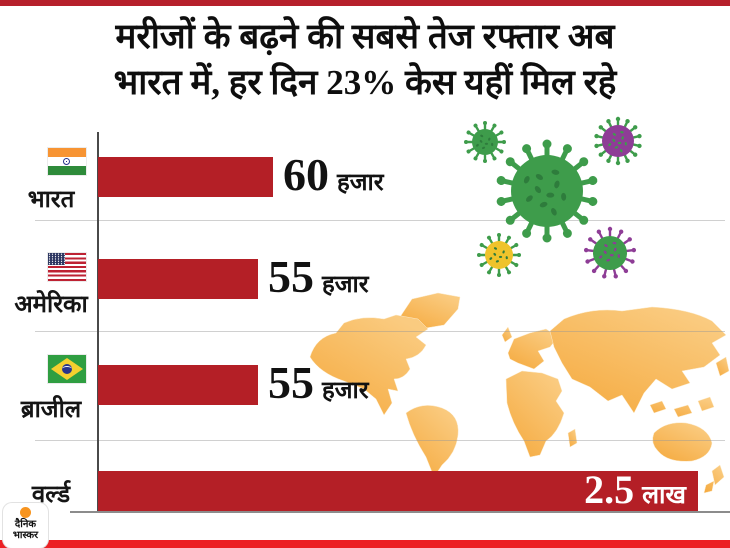  Describe the element at coordinates (664, 495) in the screenshot. I see `value-unit: लाख` at that location.